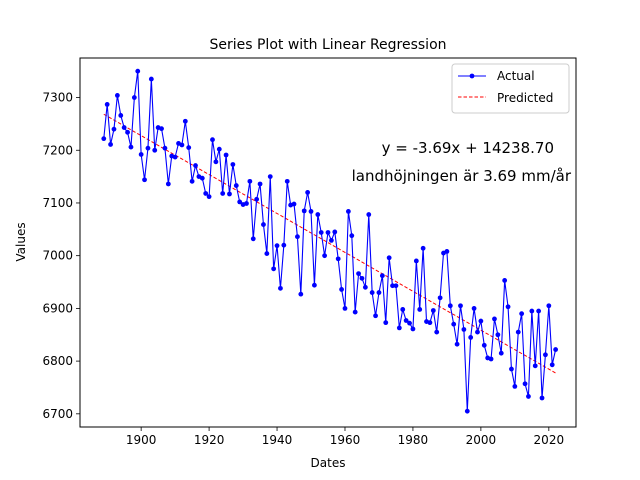 The height and width of the screenshot is (480, 640). I want to click on y-tick-label: 7200, so click(57, 150).